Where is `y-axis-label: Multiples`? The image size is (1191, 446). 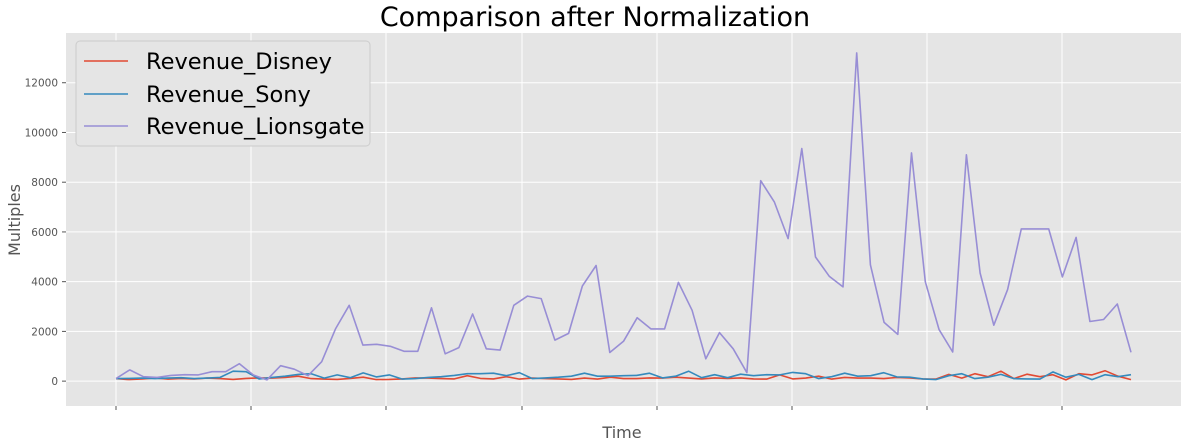 y-axis-label: Multiples is located at coordinates (14, 220).